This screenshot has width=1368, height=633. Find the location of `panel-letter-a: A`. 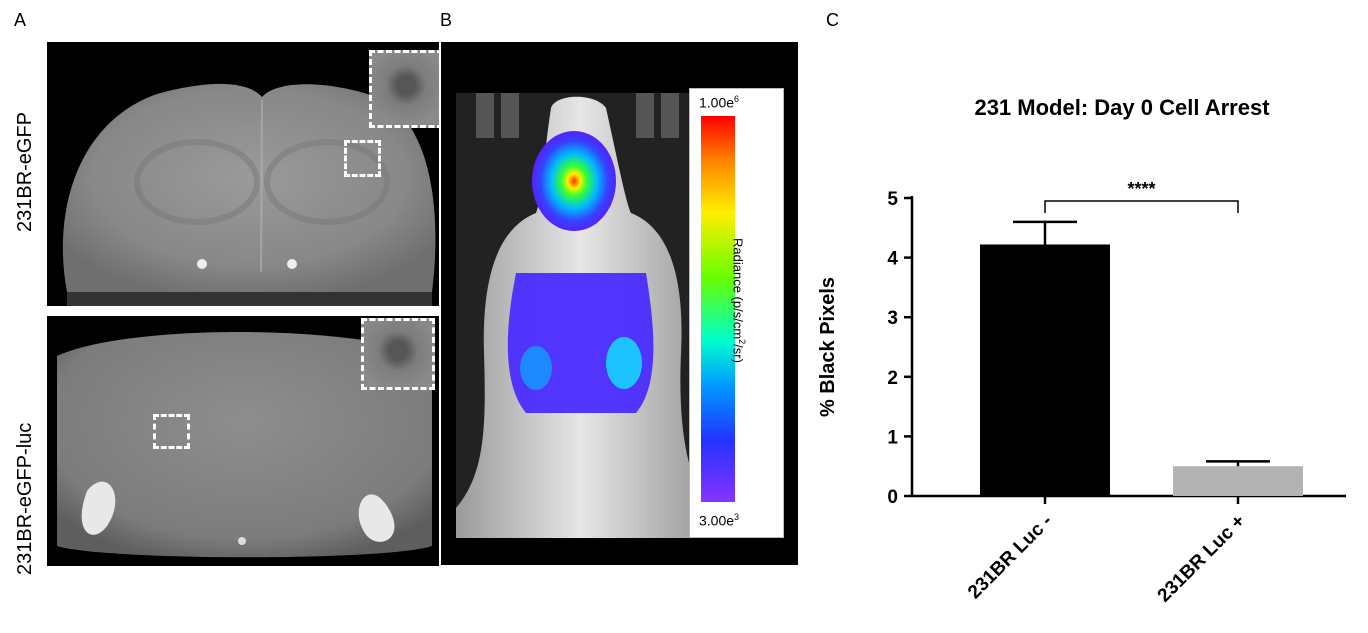

panel-letter-a: A is located at coordinates (20, 20).